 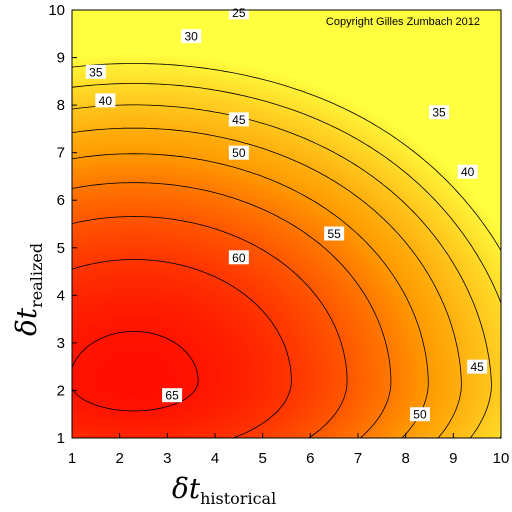 I want to click on x-tick-label: 1, so click(x=72, y=458).